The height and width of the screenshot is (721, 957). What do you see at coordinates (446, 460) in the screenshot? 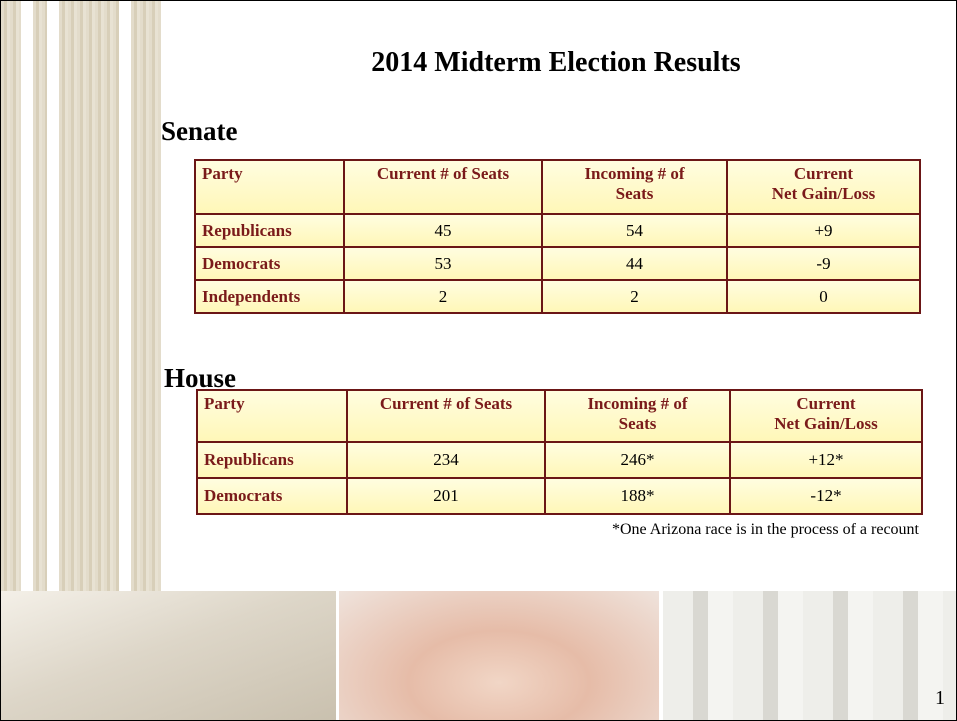
I see `cell: 234` at bounding box center [446, 460].